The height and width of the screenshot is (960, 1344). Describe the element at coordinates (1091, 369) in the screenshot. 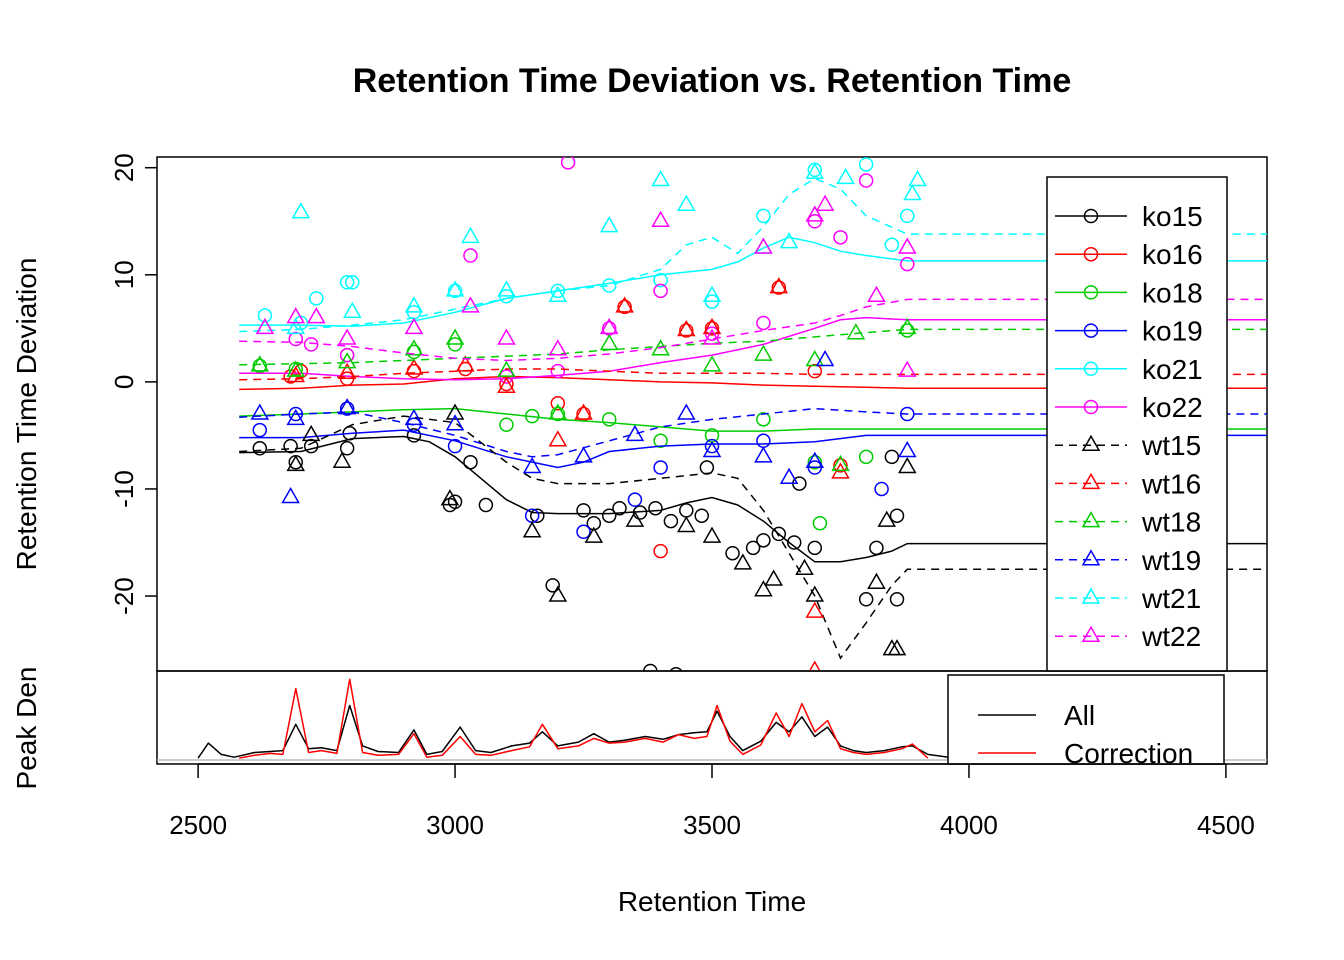

I see `legend-marker-ko21` at that location.